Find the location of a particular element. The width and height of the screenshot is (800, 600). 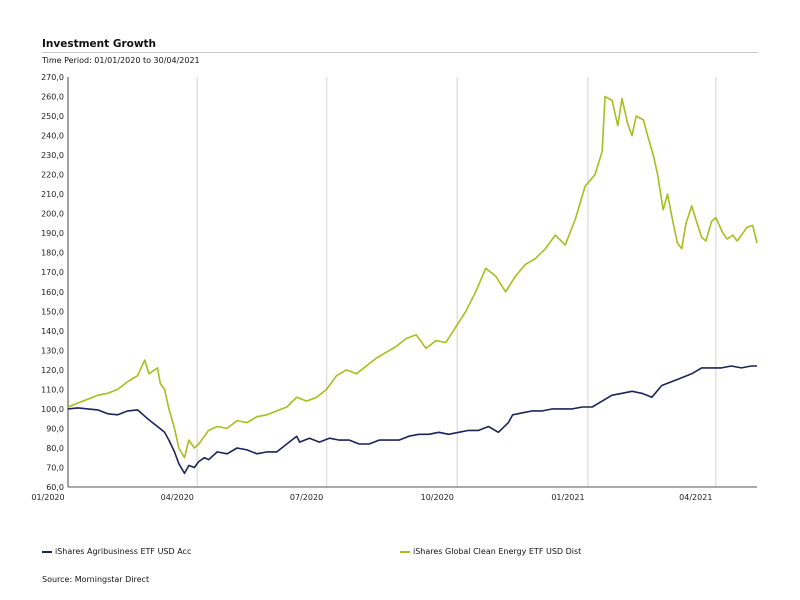

y-tick-label: 180,0 is located at coordinates (52, 253).